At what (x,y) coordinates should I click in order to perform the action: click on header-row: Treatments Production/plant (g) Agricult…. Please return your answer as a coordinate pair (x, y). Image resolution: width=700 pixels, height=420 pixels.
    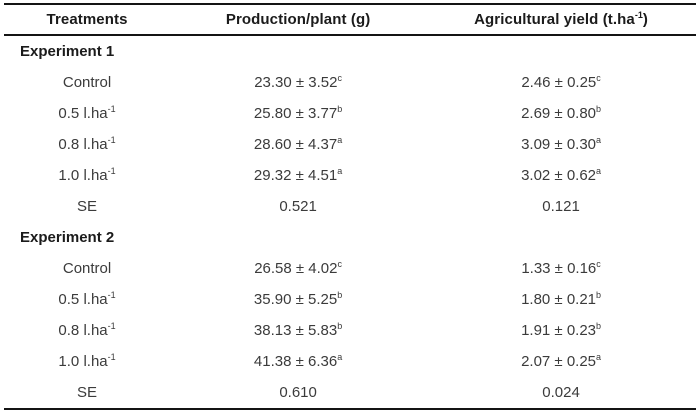
    Looking at the image, I should click on (350, 19).